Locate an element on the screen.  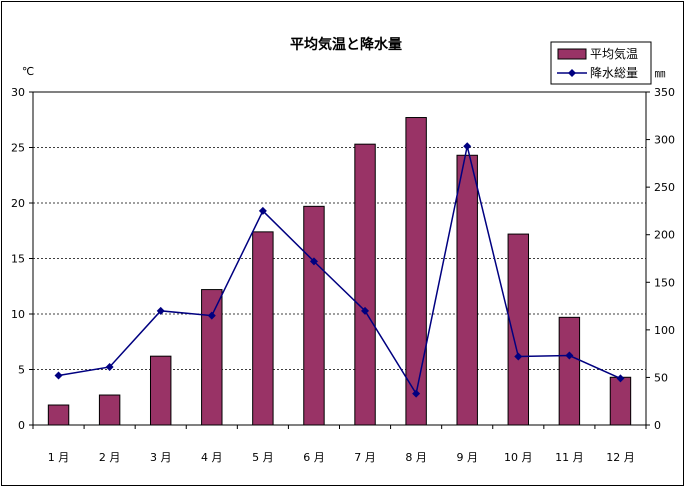
right-axis-tick-label: 350 is located at coordinates (664, 92).